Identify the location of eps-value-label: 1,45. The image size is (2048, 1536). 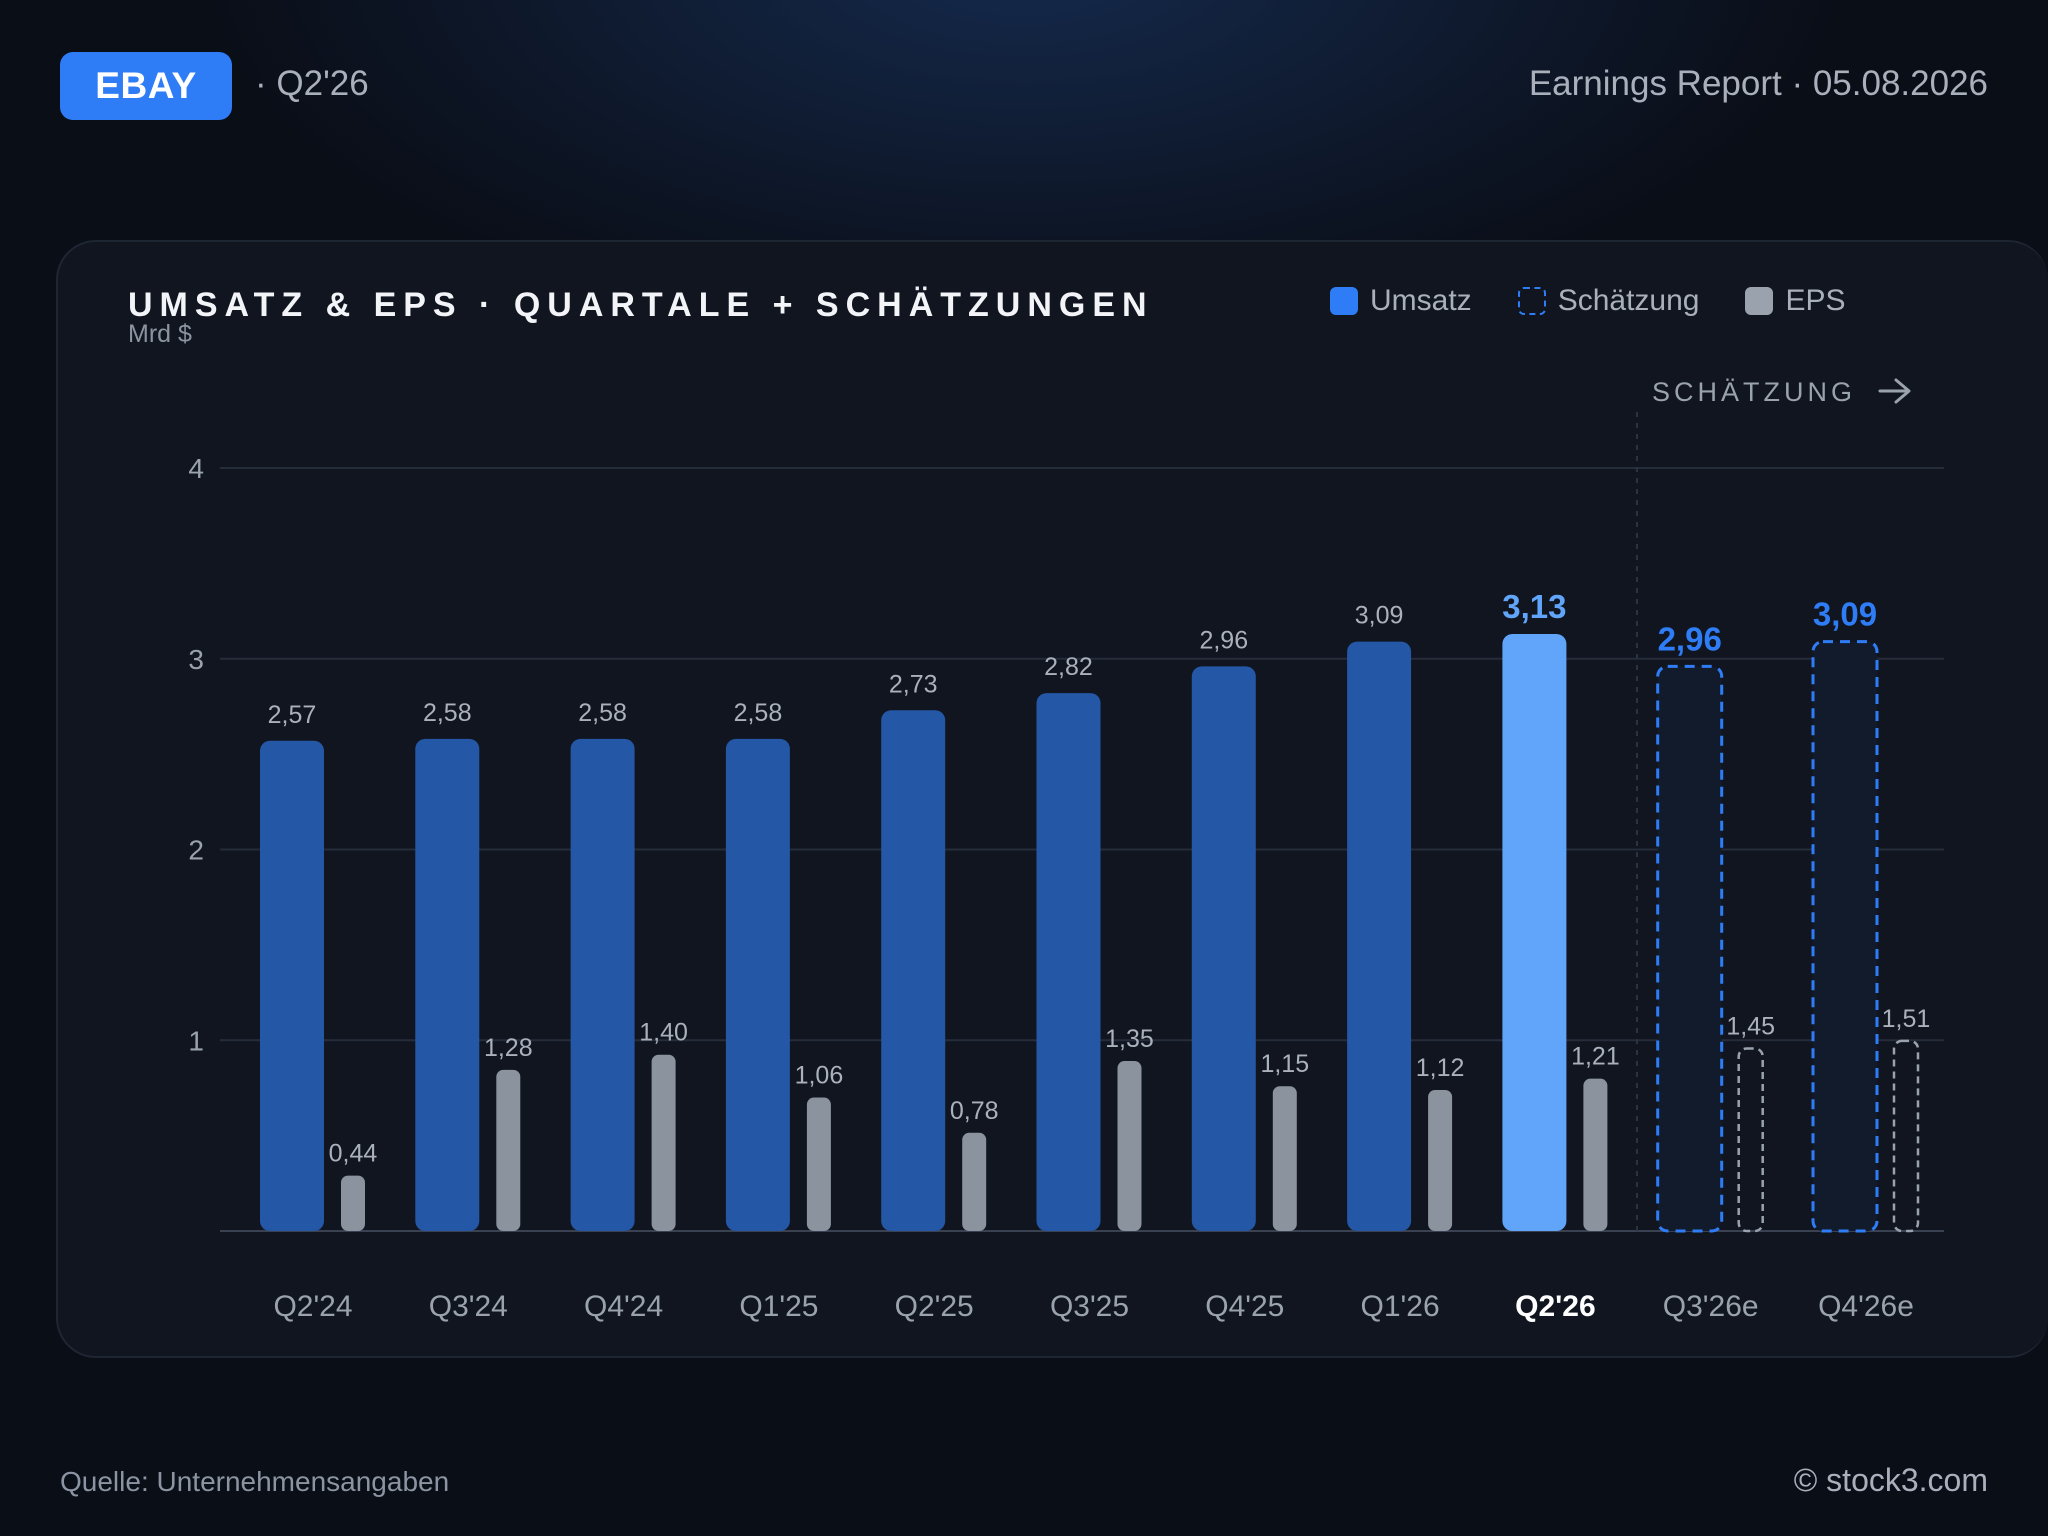
(1750, 1026).